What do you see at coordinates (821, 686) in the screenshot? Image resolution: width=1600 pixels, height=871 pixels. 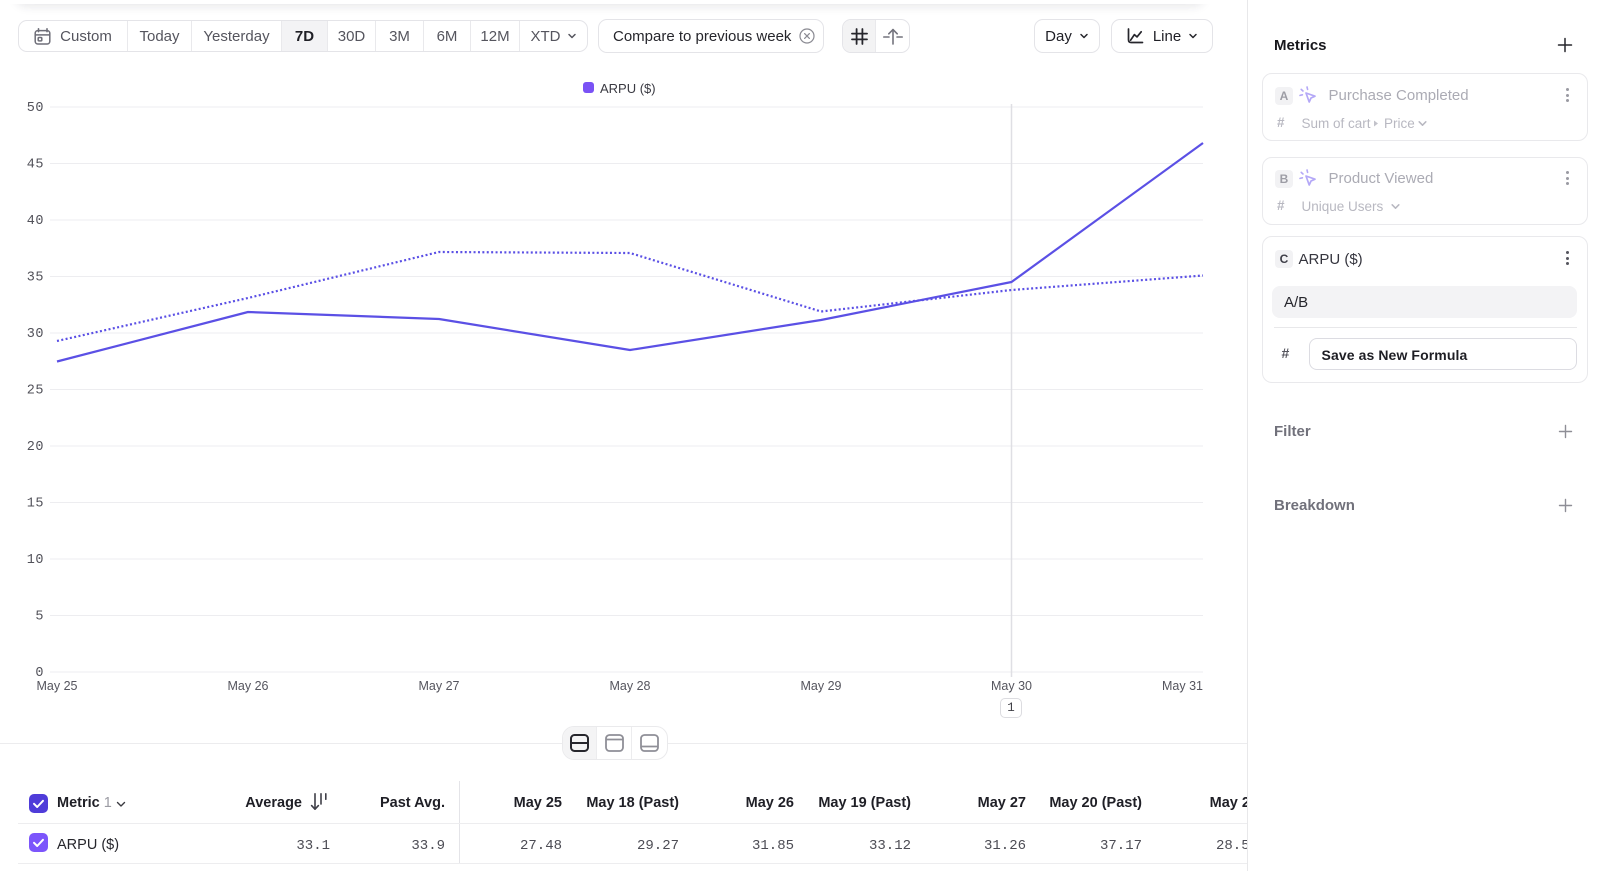 I see `svg-text: May 29` at bounding box center [821, 686].